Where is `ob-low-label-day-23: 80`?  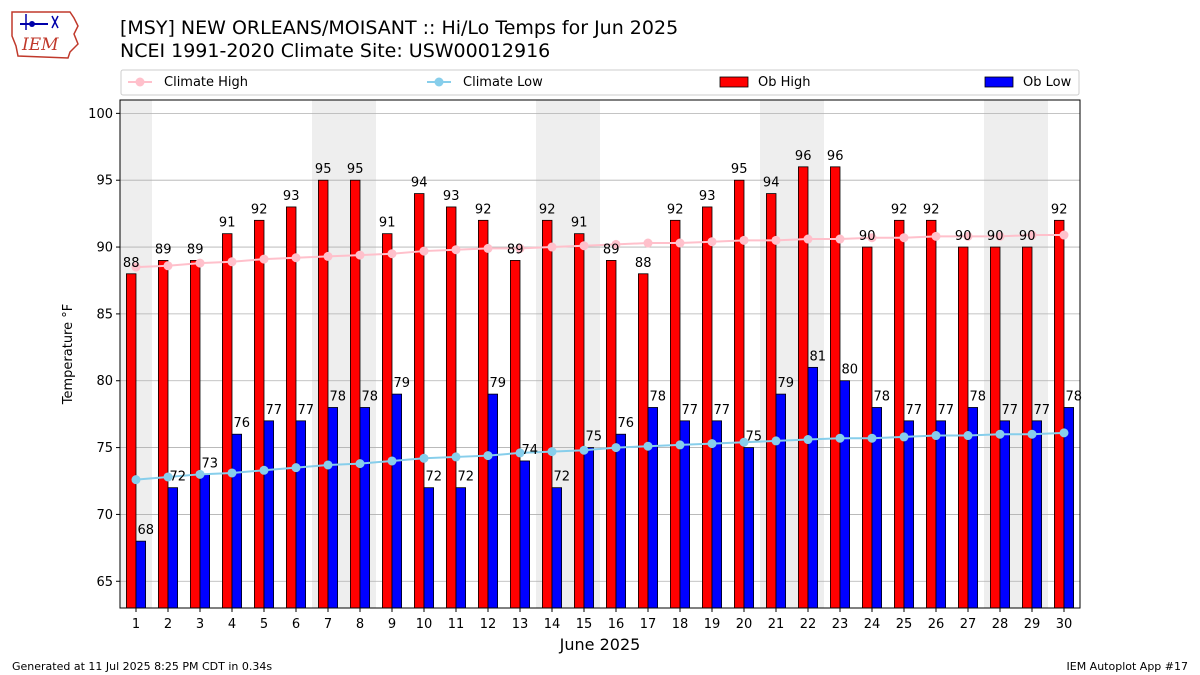
ob-low-label-day-23: 80 is located at coordinates (850, 370).